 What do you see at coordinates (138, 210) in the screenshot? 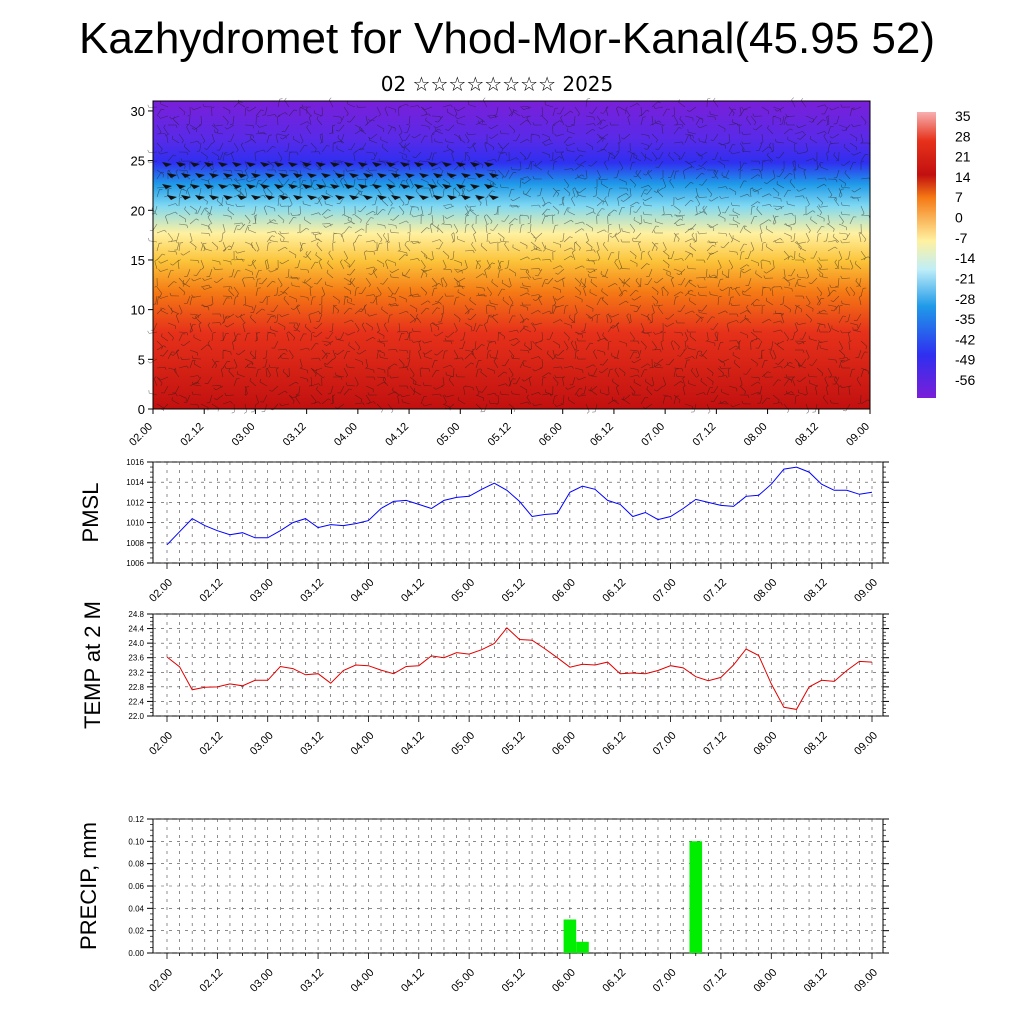
I see `y-tick-label: 20` at bounding box center [138, 210].